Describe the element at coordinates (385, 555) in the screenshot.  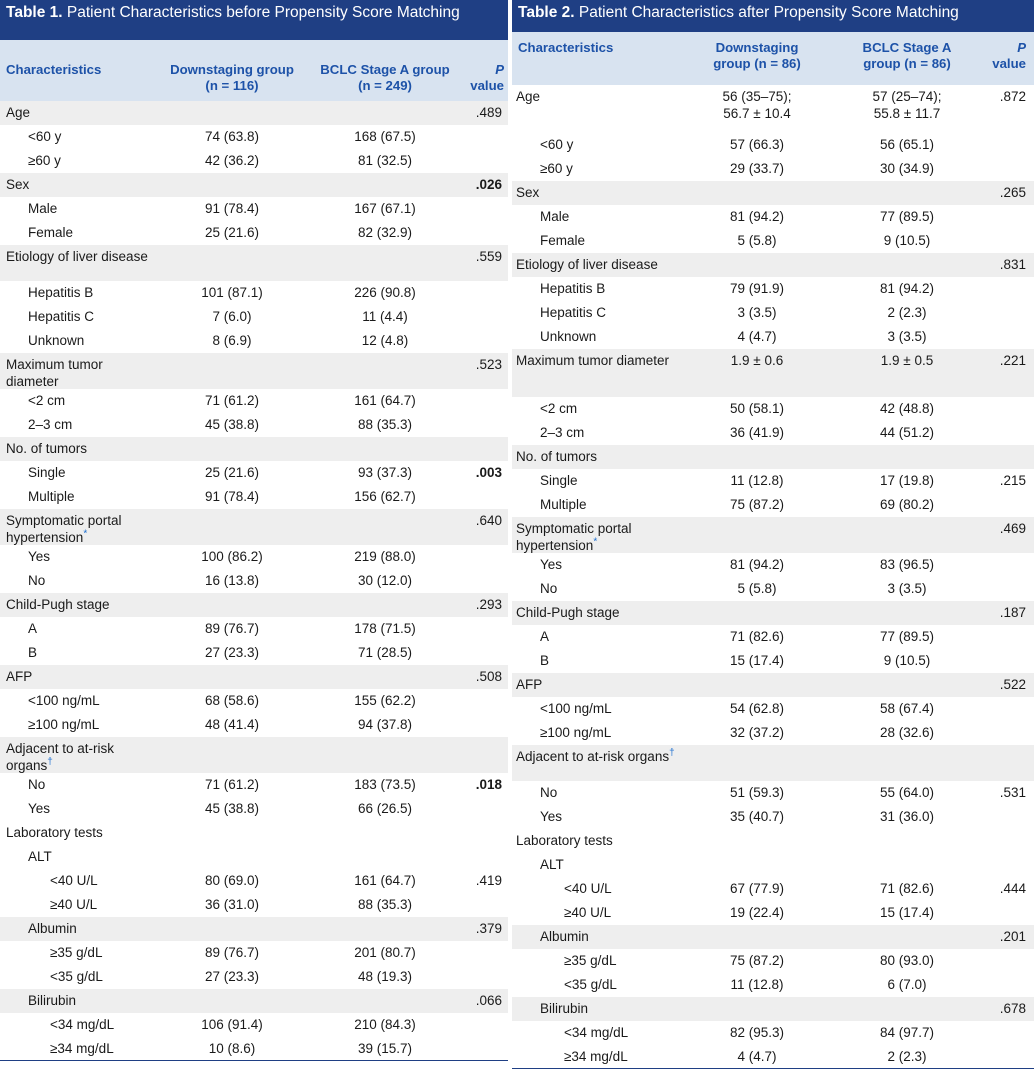
I see `bclc-value: 219 (88.0)` at that location.